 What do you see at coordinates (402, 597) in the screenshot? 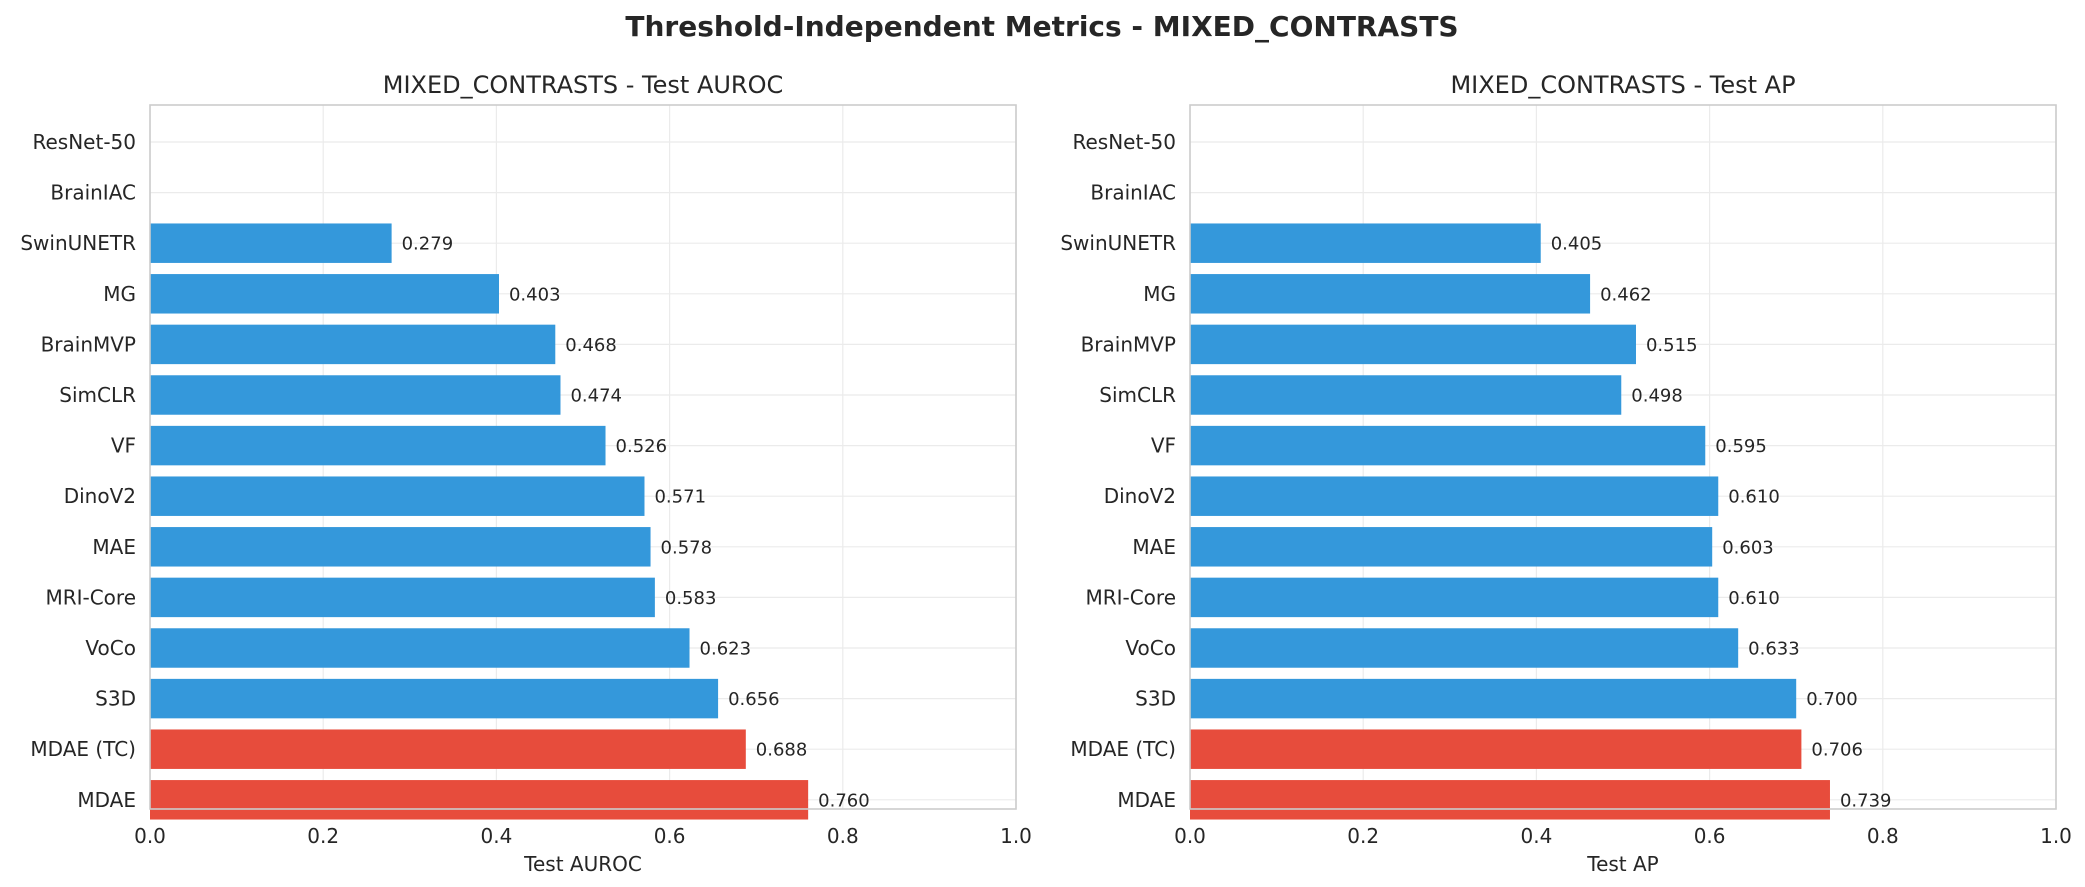
I see `auroc-bar-mri-core` at bounding box center [402, 597].